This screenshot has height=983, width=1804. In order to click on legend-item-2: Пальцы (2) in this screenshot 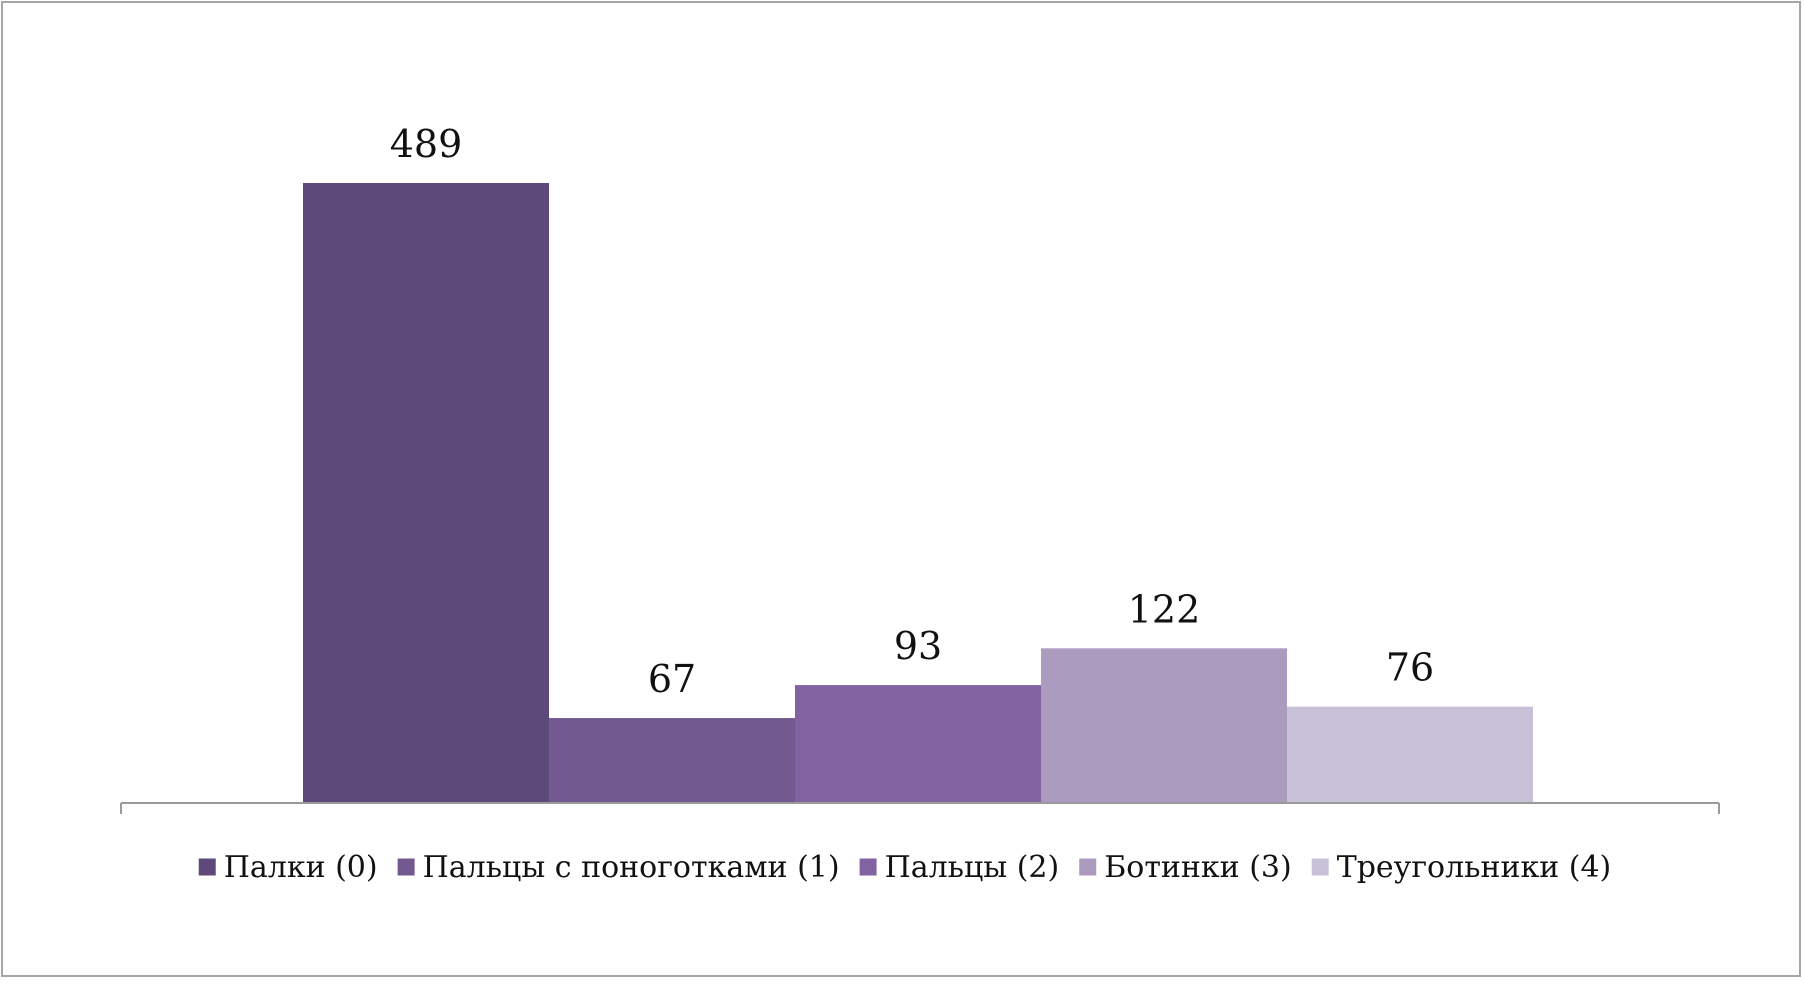, I will do `click(959, 867)`.